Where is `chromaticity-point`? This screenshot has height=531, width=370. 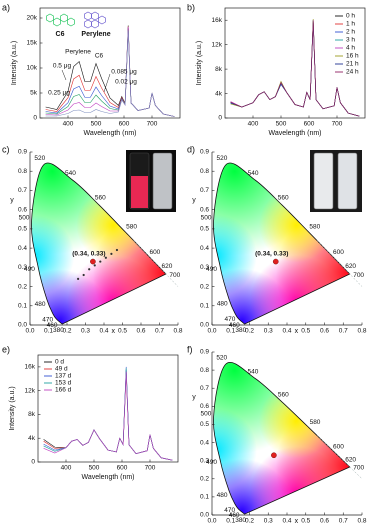 chromaticity-point is located at coordinates (275, 261).